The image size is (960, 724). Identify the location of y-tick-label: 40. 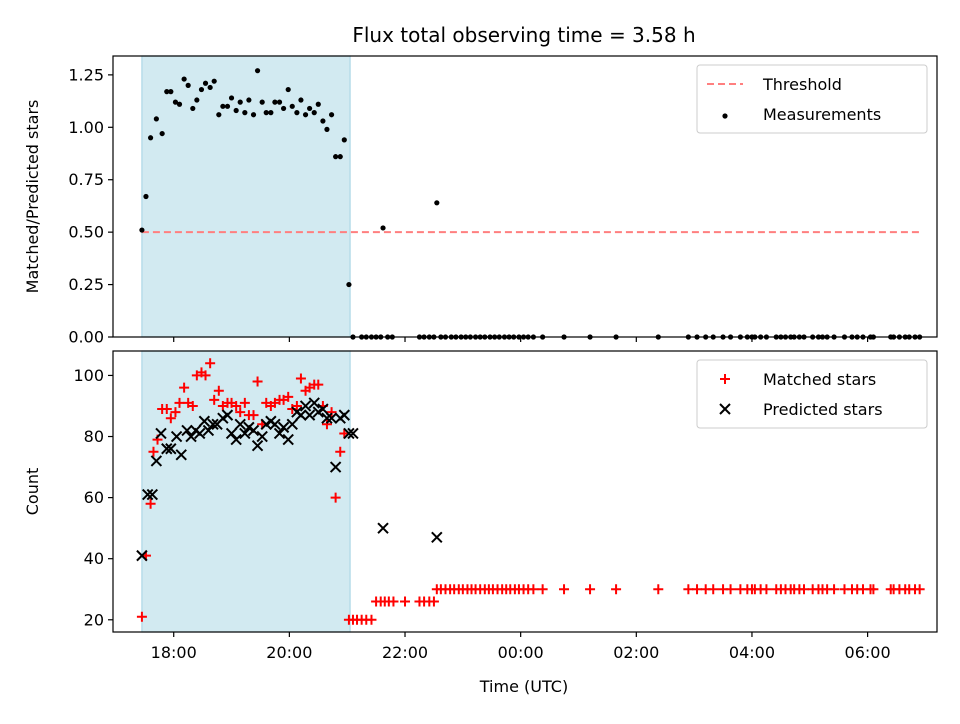
(94, 558).